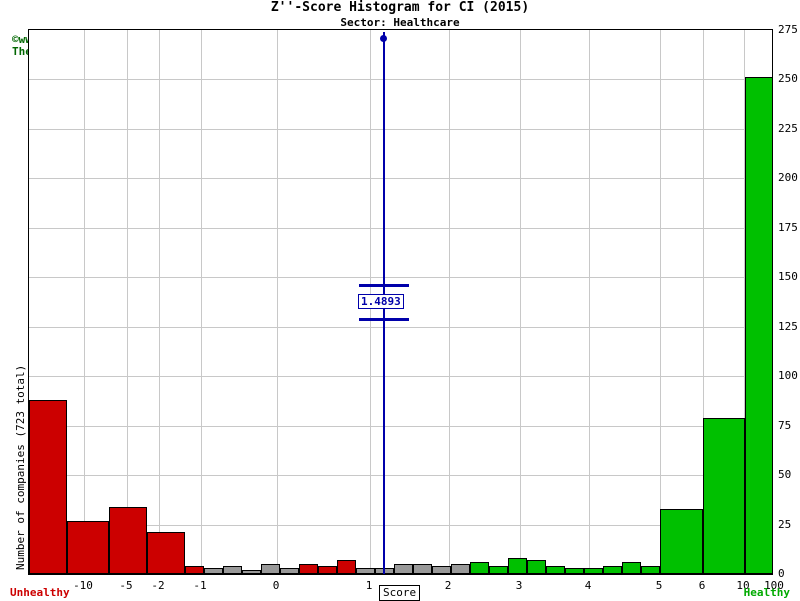  What do you see at coordinates (788, 277) in the screenshot?
I see `y-tick-label: 150` at bounding box center [788, 277].